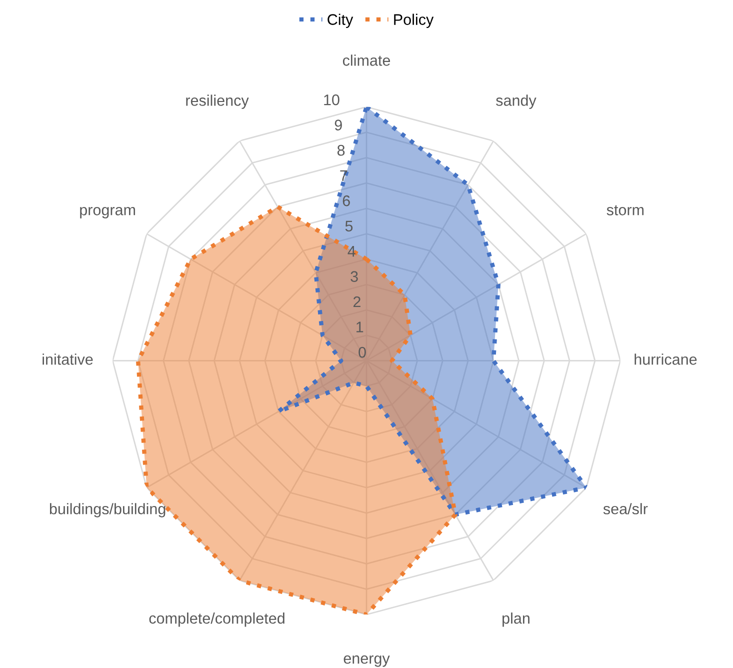 Image resolution: width=733 pixels, height=668 pixels. I want to click on spoke-label: climate, so click(366, 60).